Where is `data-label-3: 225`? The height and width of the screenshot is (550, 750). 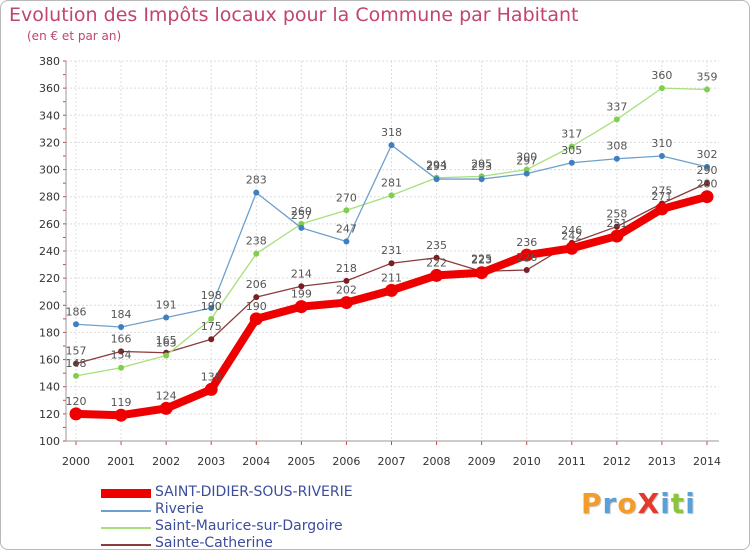 data-label-3: 225 is located at coordinates (481, 258).